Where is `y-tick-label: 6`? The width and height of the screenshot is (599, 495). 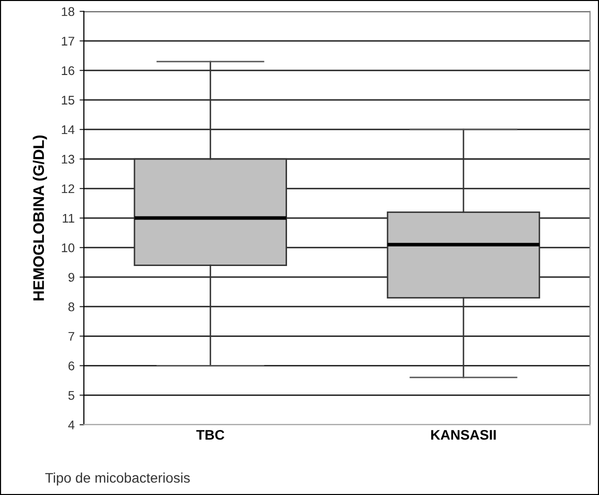 y-tick-label: 6 is located at coordinates (71, 365).